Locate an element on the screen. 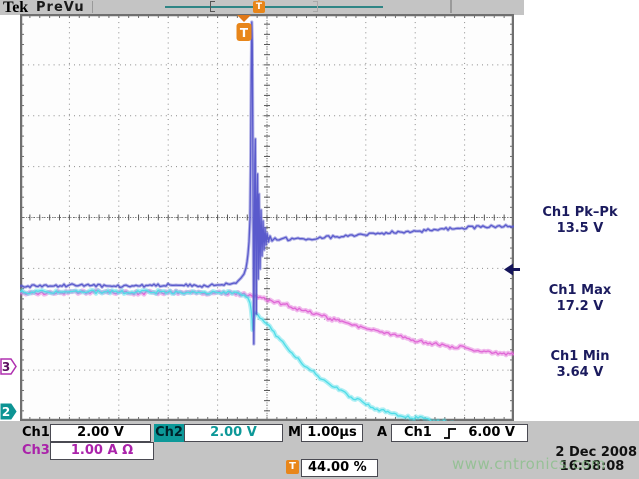  measurement-pkpk: Ch1 Pk–Pk 13.5 V is located at coordinates (580, 221).